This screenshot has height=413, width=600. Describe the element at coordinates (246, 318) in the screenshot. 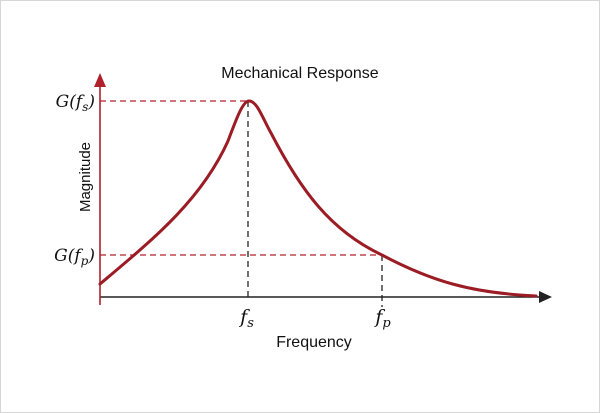

I see `fs-frequency-label: fs` at that location.